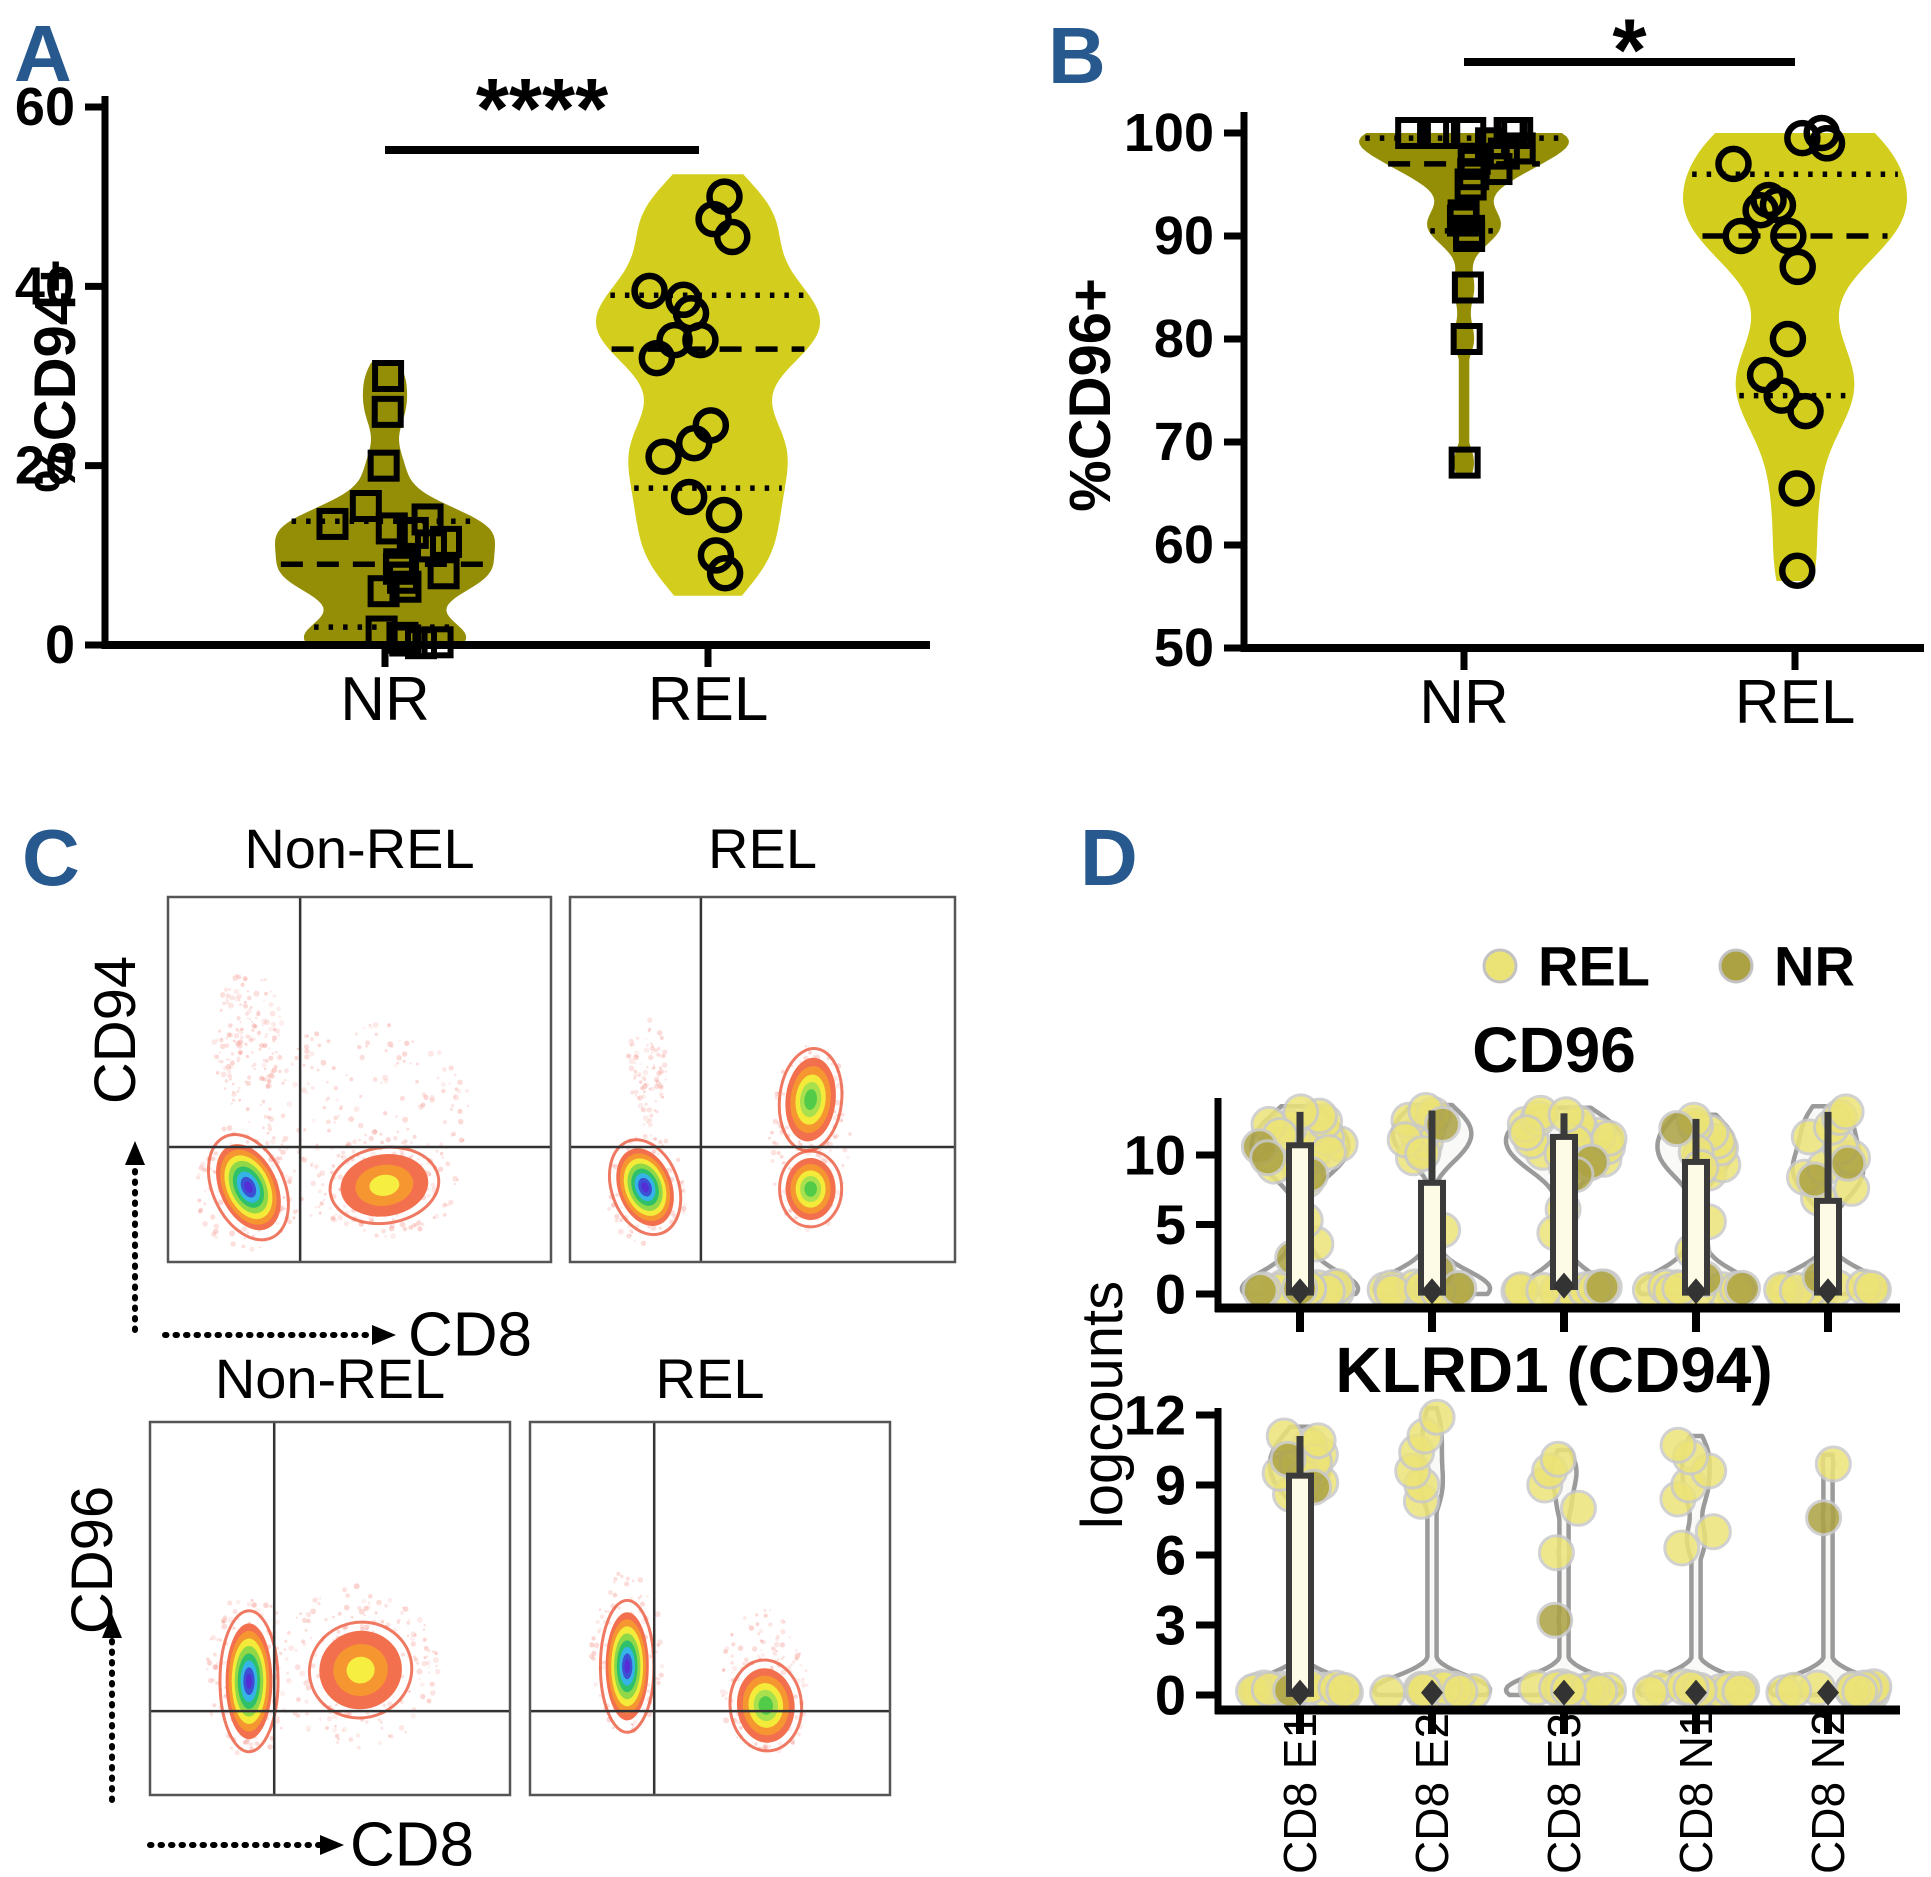  I want to click on axis-arrow-head, so click(332, 1845).